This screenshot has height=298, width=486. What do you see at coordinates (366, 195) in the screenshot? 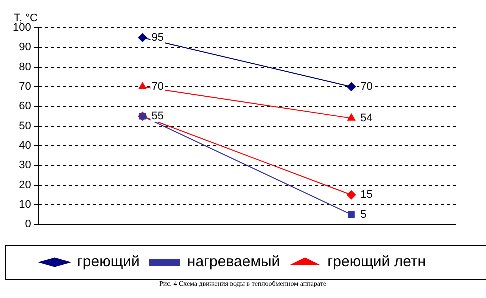
I see `data-label: 15` at bounding box center [366, 195].